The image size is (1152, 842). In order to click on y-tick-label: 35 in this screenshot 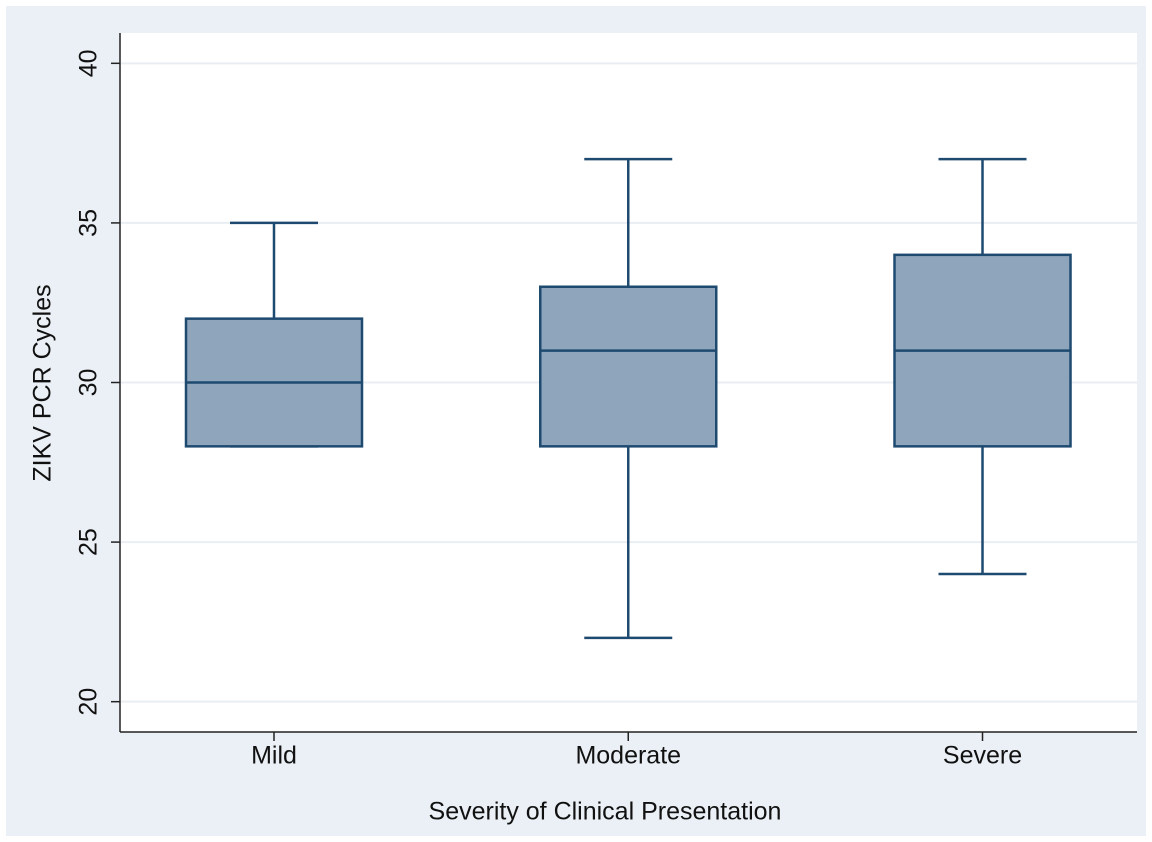, I will do `click(89, 223)`.